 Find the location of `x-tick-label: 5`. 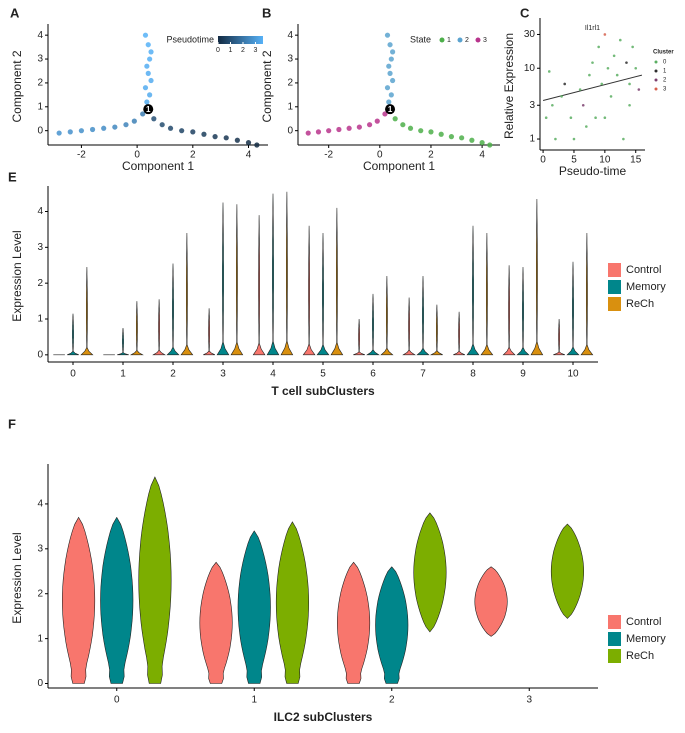

x-tick-label: 5 is located at coordinates (574, 160).